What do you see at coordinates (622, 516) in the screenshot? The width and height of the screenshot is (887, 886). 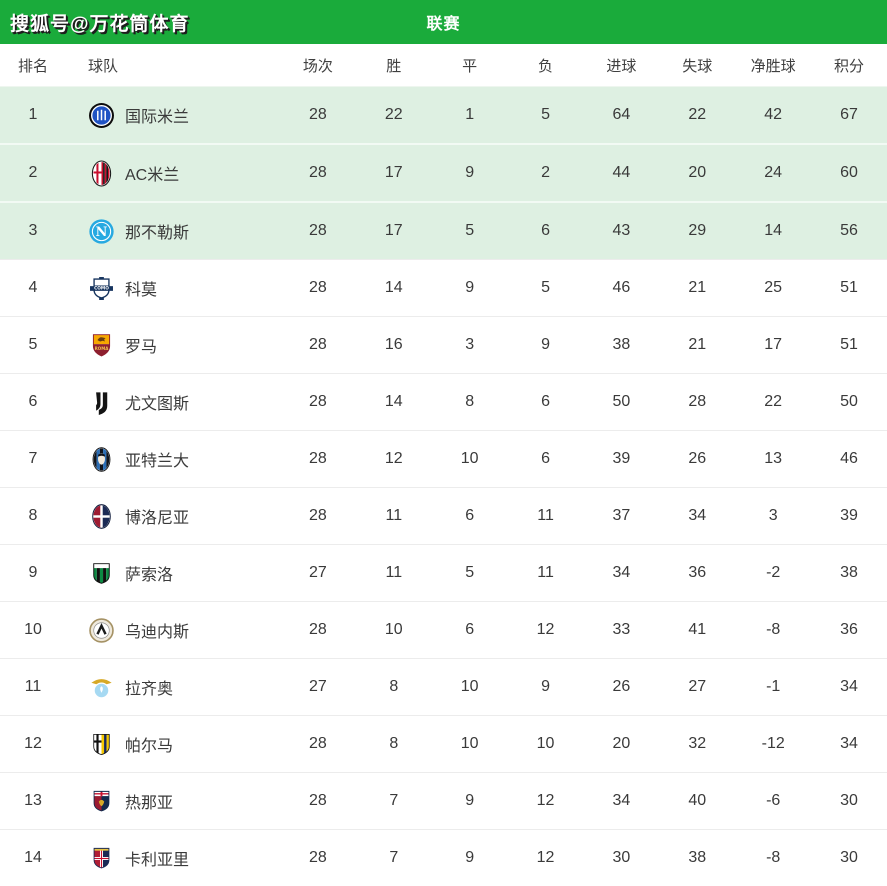 I see `cell-gf: 37` at bounding box center [622, 516].